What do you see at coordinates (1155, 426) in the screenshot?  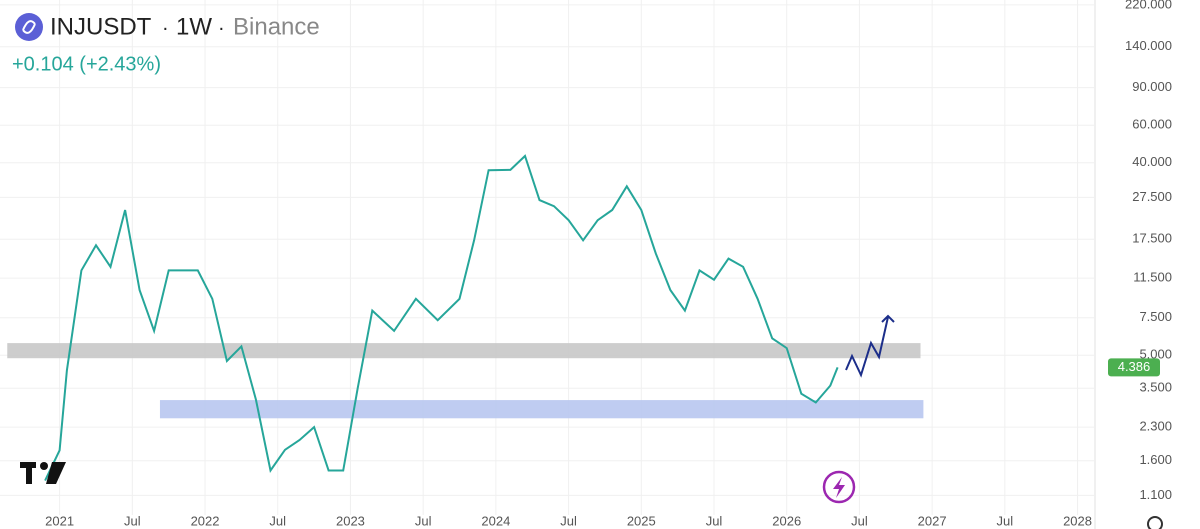 I see `y-tick-label: 2.300` at bounding box center [1155, 426].